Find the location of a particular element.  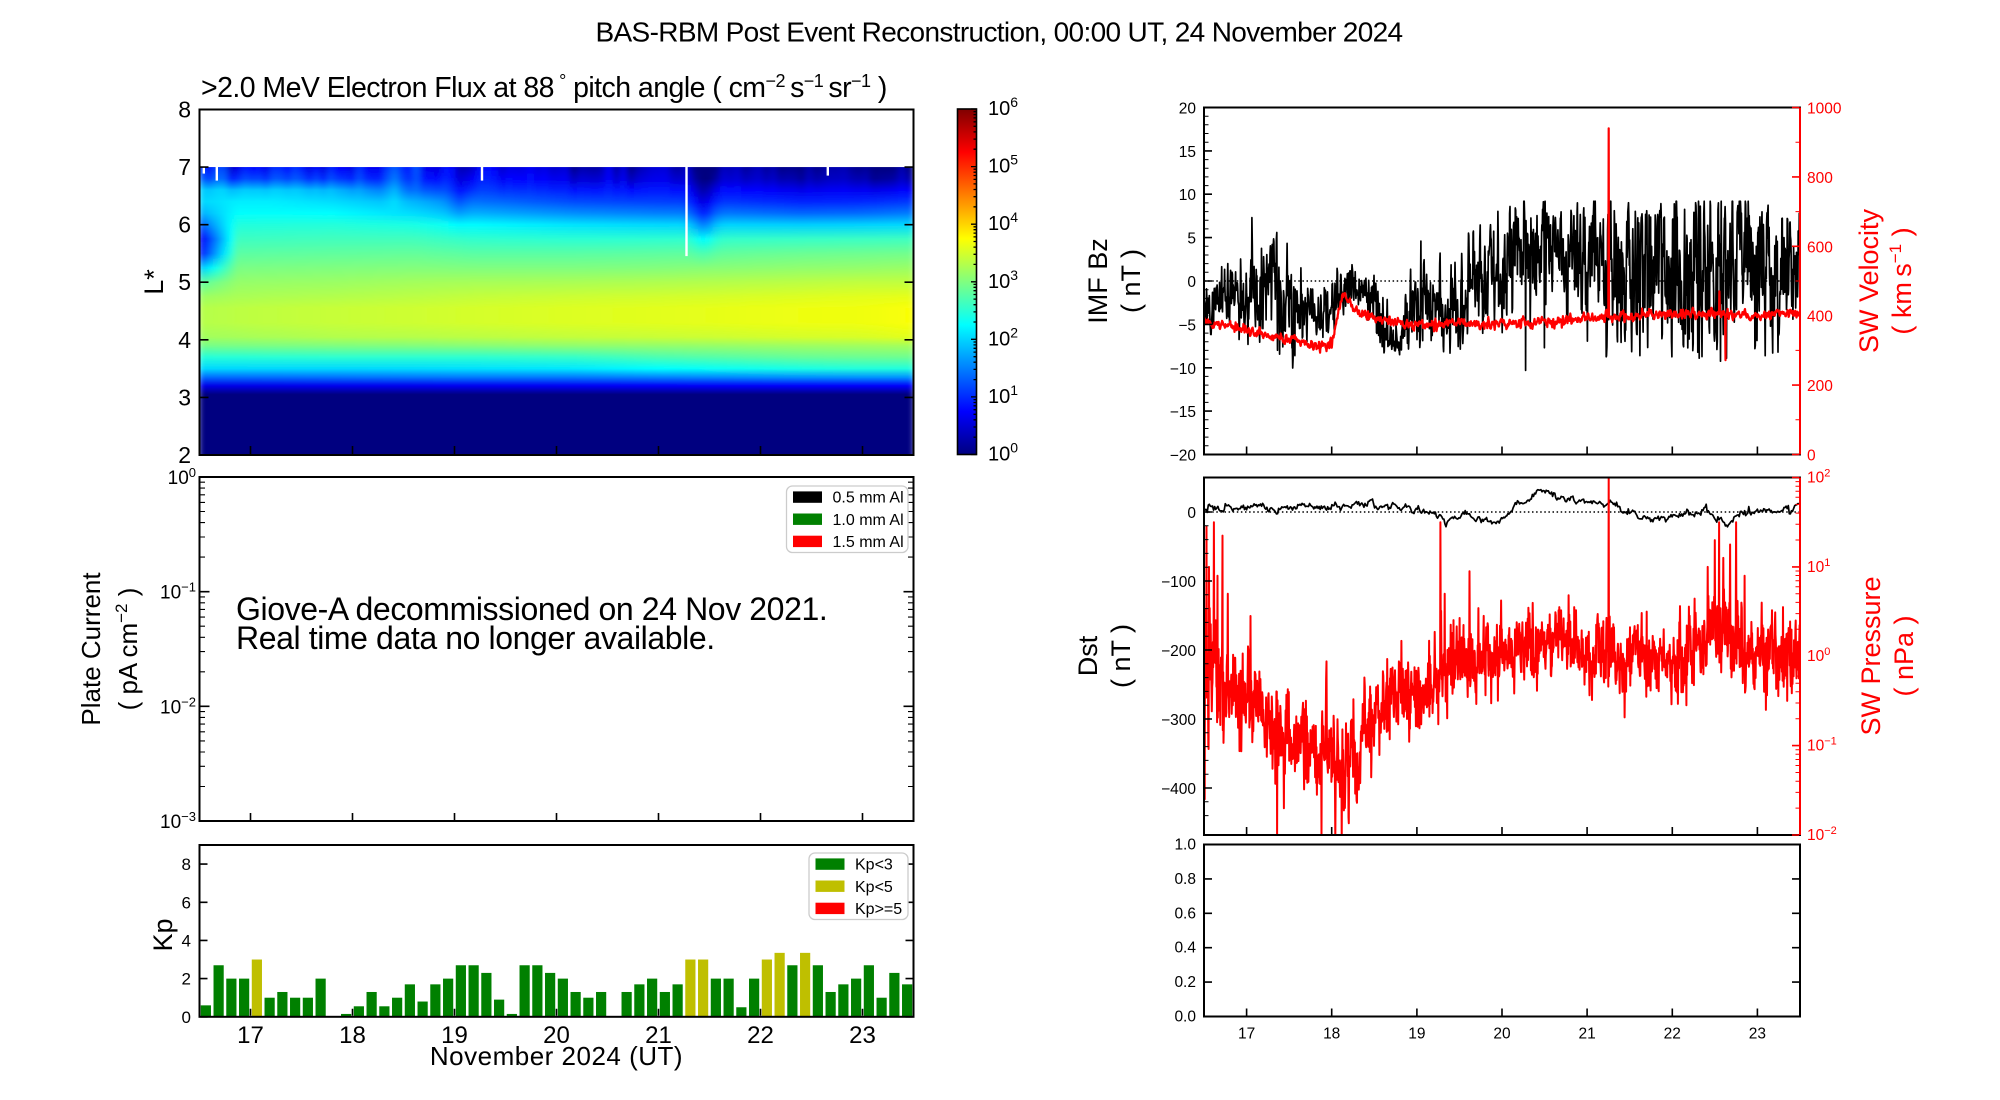

svg-text: 10 is located at coordinates (1188, 195).